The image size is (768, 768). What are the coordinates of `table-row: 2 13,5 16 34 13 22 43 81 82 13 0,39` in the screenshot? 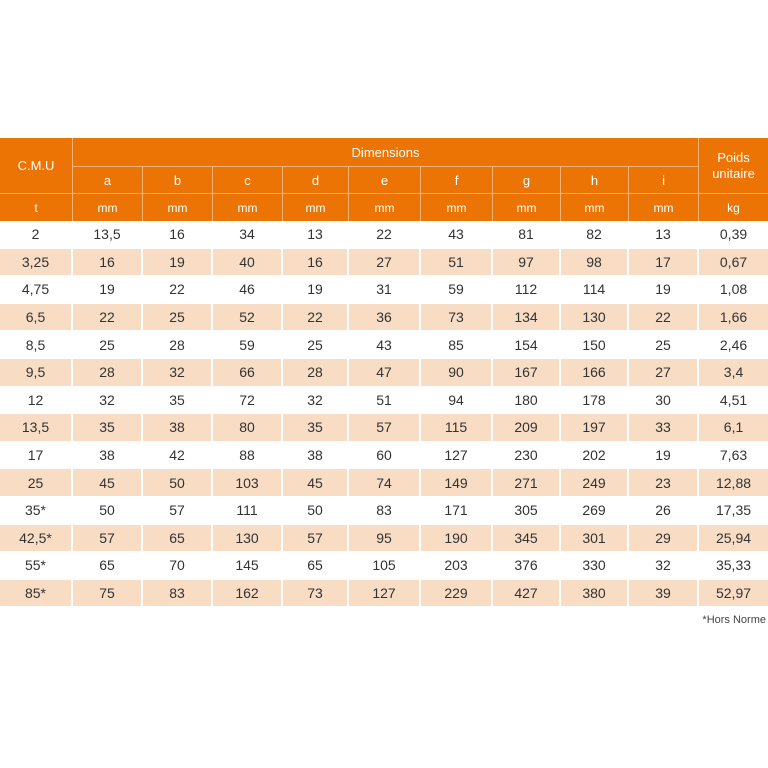 It's located at (384, 235).